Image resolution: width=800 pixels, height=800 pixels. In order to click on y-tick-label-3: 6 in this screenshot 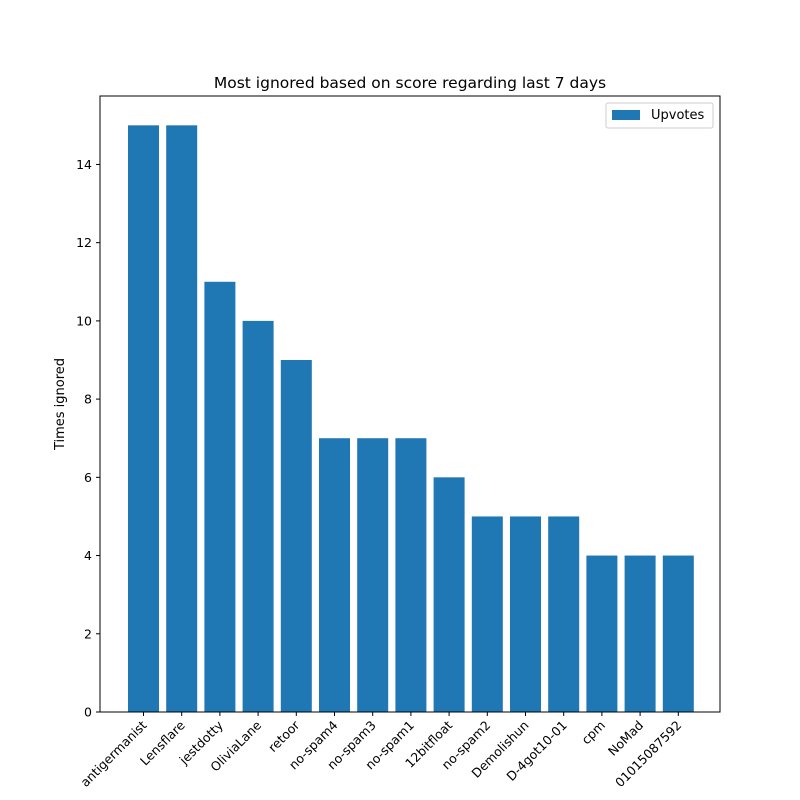, I will do `click(88, 477)`.